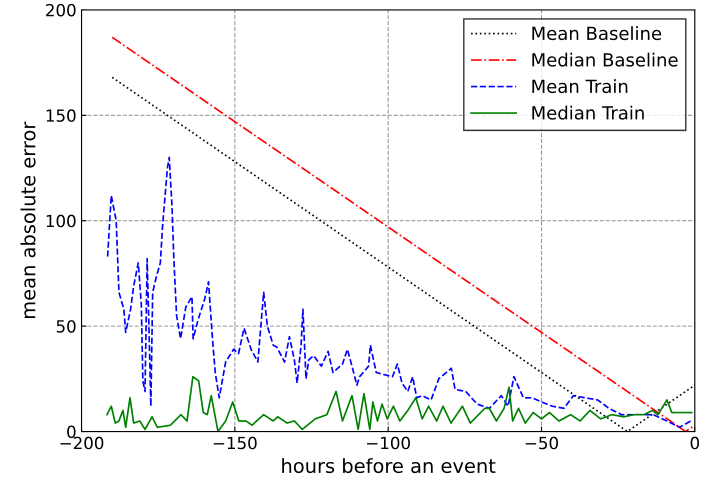  What do you see at coordinates (580, 86) in the screenshot?
I see `legend-label: Mean Train` at bounding box center [580, 86].